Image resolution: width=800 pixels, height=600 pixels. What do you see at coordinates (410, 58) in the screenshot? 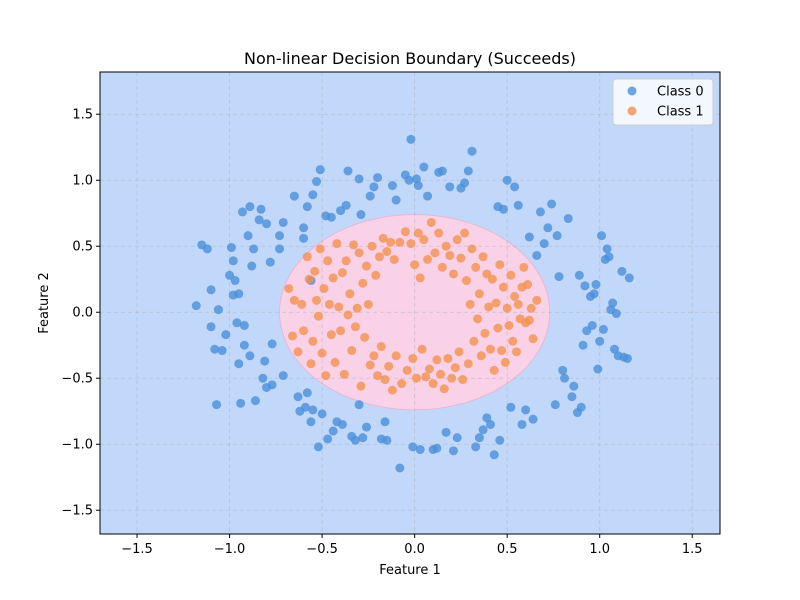
I see `chart-title: Non-linear Decision Boundary (Succeeds)` at bounding box center [410, 58].